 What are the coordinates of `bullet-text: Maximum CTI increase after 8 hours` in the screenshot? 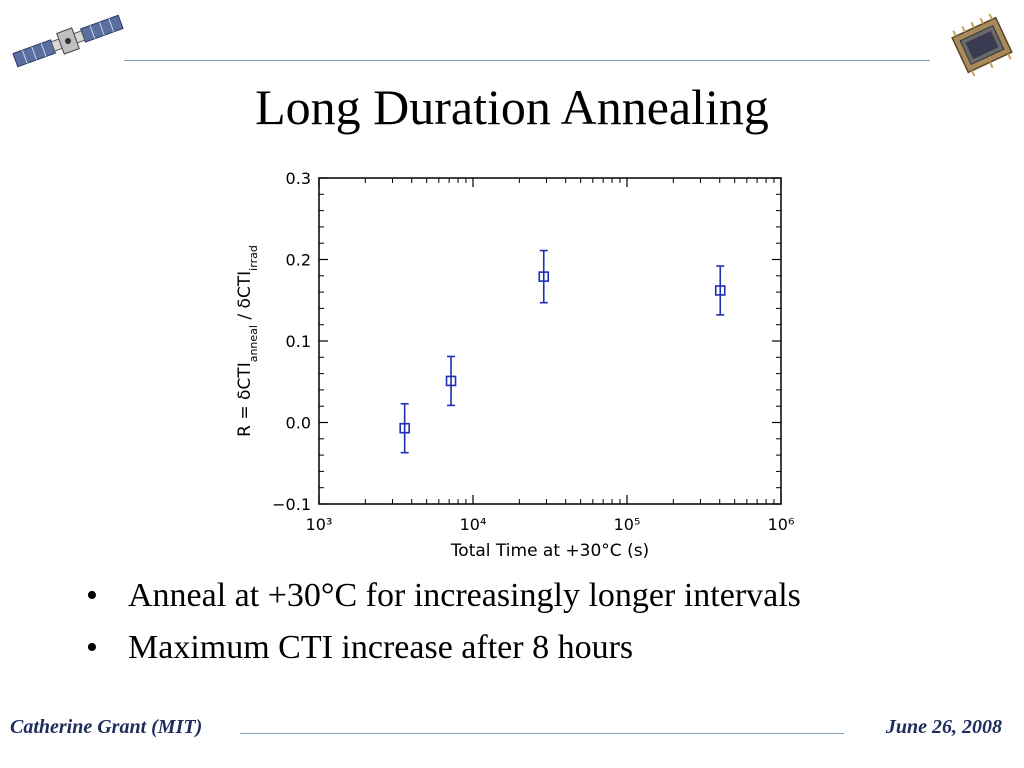 It's located at (381, 647).